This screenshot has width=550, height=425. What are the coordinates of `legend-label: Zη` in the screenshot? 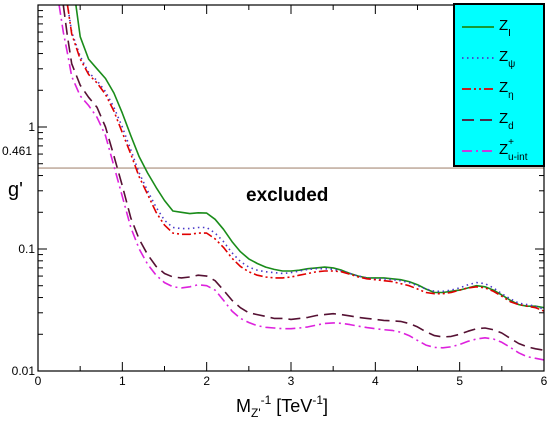 It's located at (506, 90).